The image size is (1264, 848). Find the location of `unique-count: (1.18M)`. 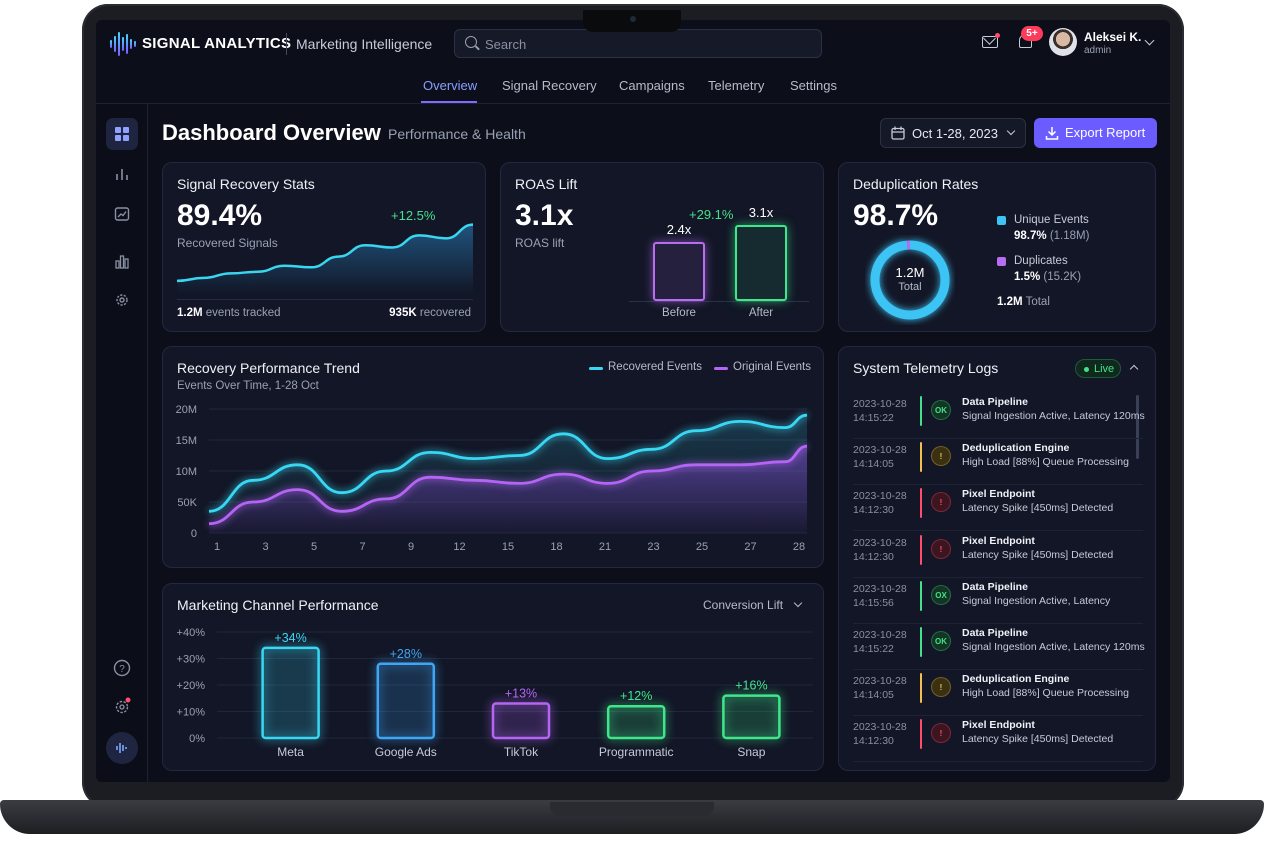

unique-count: (1.18M) is located at coordinates (1069, 236).